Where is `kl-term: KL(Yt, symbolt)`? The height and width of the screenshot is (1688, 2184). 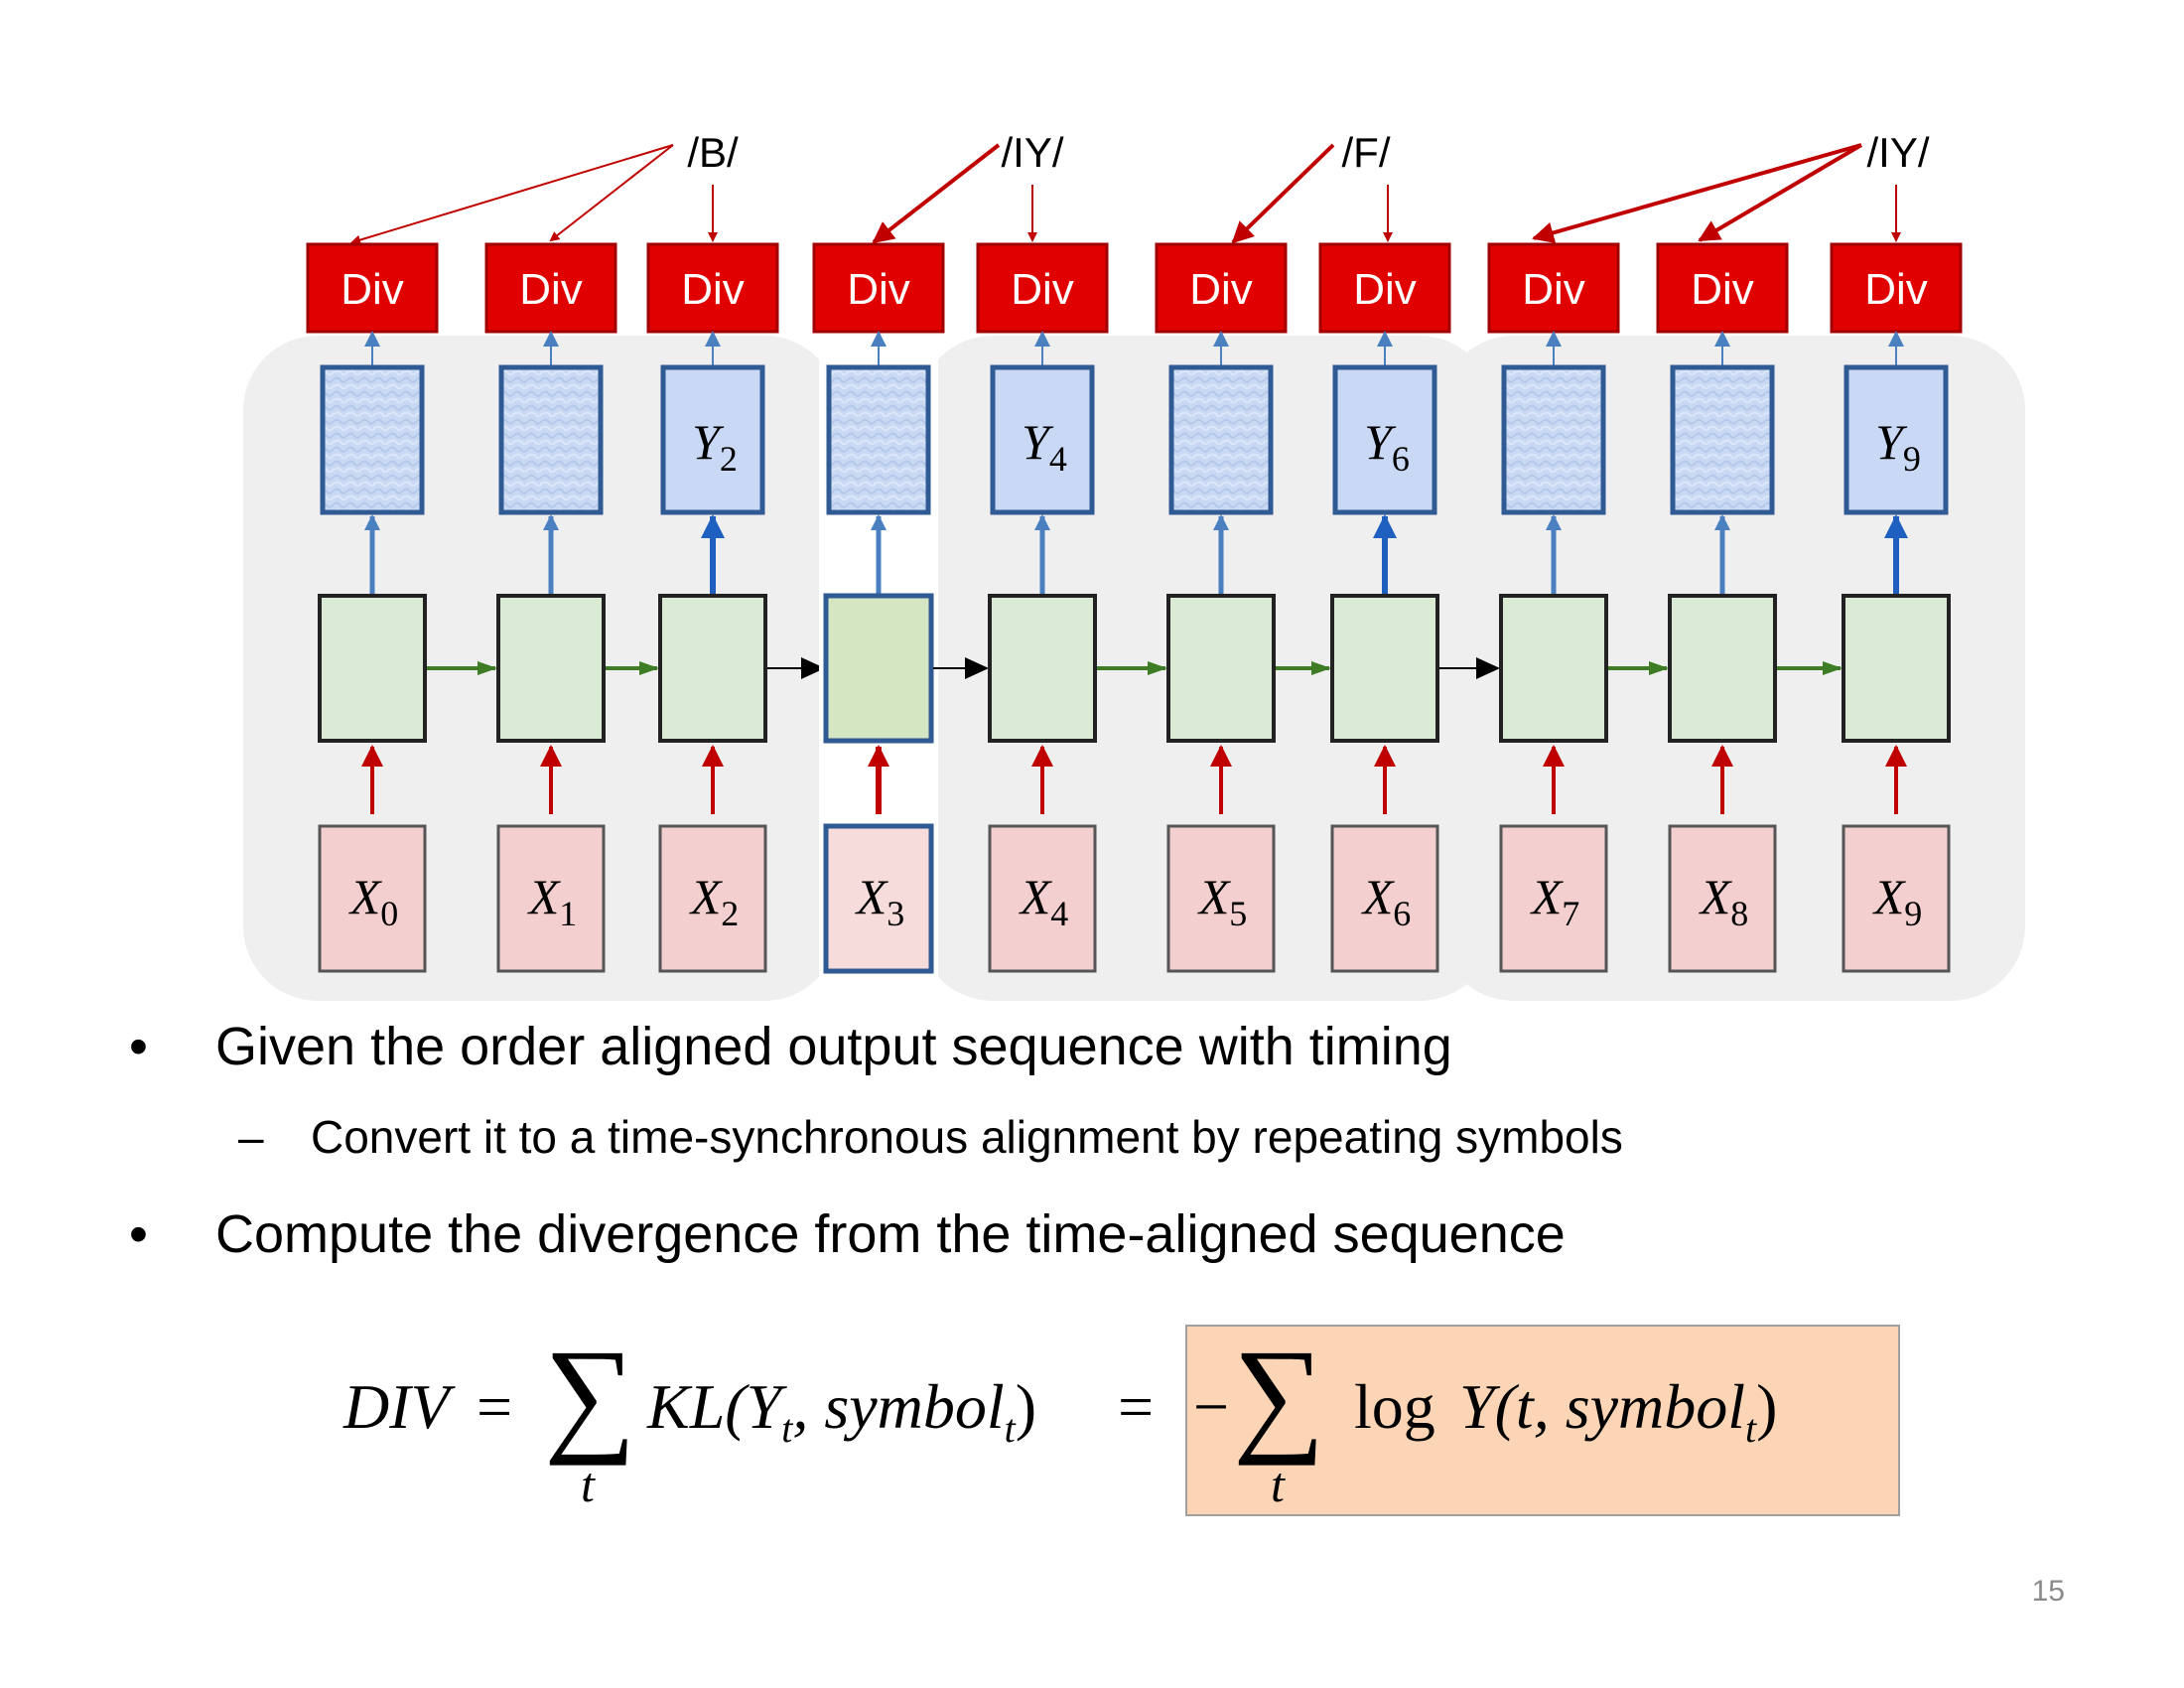 kl-term: KL(Yt, symbolt) is located at coordinates (842, 1411).